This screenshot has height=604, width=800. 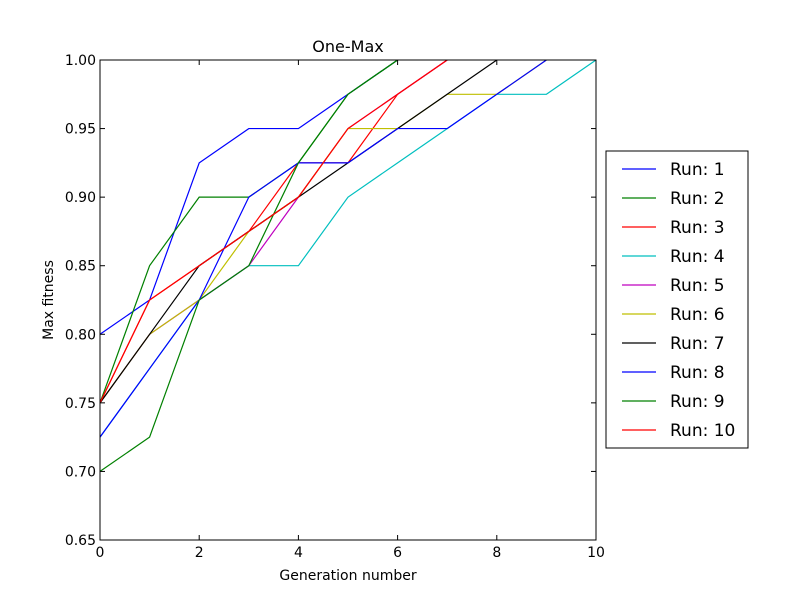 I want to click on x-tick-label: 4, so click(x=298, y=553).